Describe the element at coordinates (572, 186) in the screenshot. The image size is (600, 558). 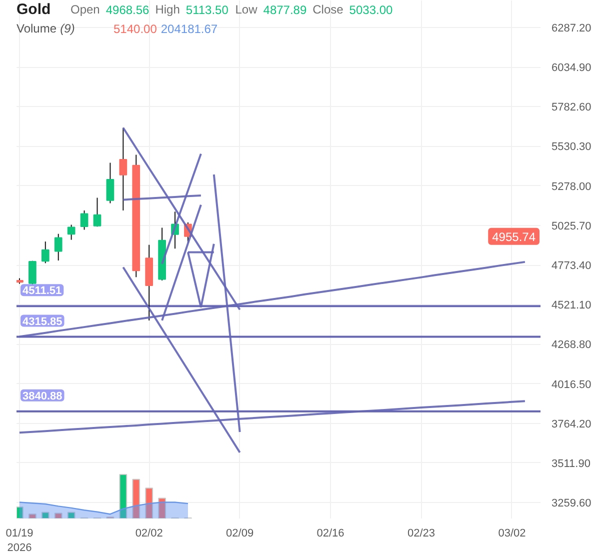
I see `y-tick-label: 5278.00` at that location.